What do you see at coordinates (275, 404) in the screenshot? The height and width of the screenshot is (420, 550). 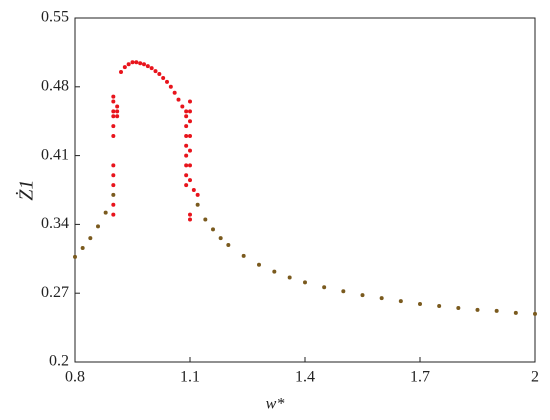 I see `x-axis-label: w*` at bounding box center [275, 404].